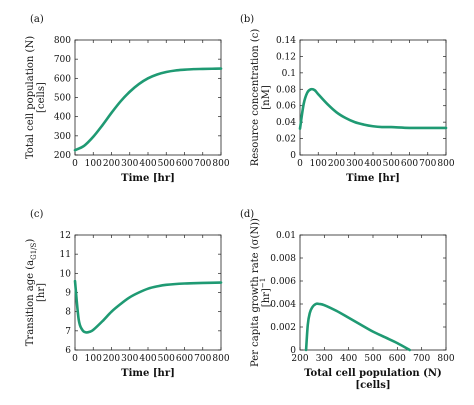 This screenshot has height=405, width=474. Describe the element at coordinates (283, 328) in the screenshot. I see `y-tick-label: 0.002` at that location.